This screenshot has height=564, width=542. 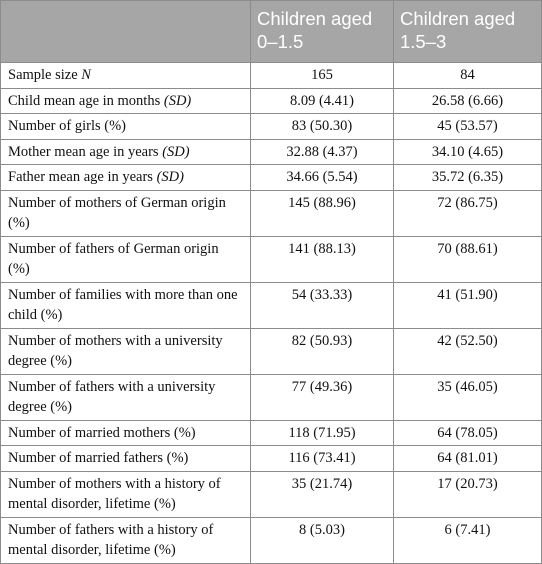 I want to click on value-cell: 77 (49.36), so click(x=322, y=397).